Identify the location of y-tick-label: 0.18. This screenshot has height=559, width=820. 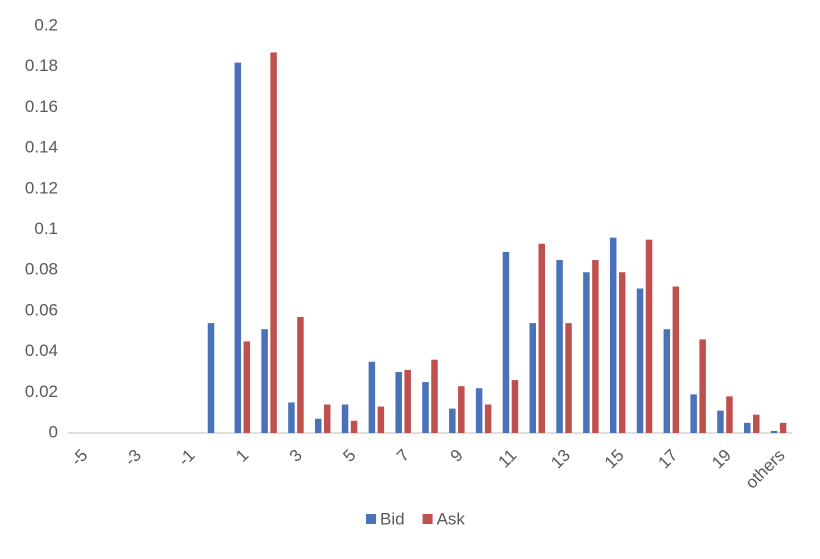
(41, 65).